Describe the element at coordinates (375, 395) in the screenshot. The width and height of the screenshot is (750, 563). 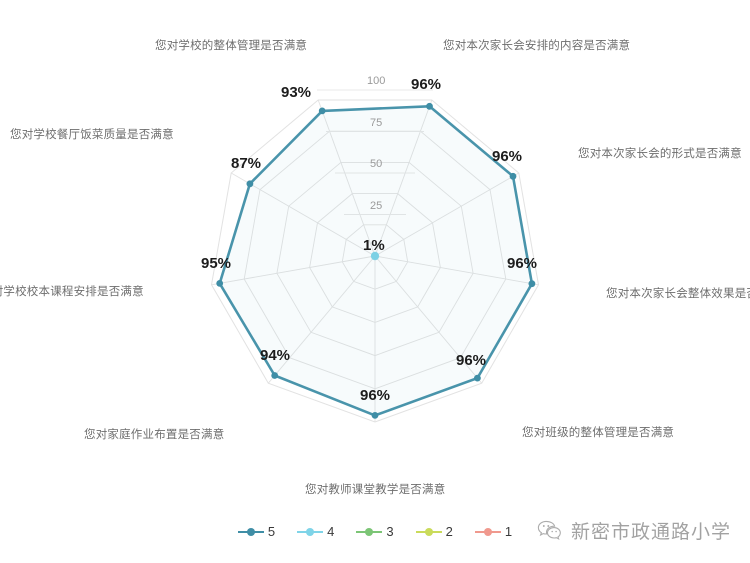
I see `value-label-5: 96%` at that location.